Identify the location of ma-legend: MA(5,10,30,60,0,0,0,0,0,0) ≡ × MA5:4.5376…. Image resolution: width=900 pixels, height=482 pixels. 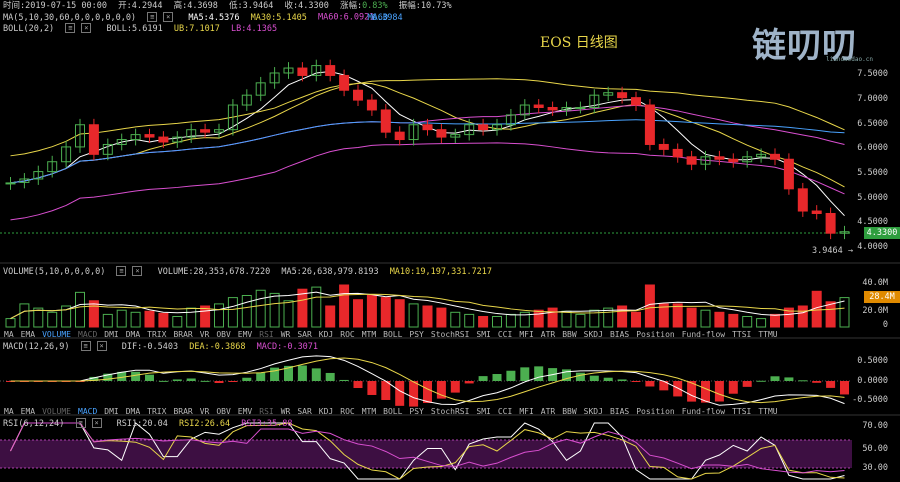
(220, 17).